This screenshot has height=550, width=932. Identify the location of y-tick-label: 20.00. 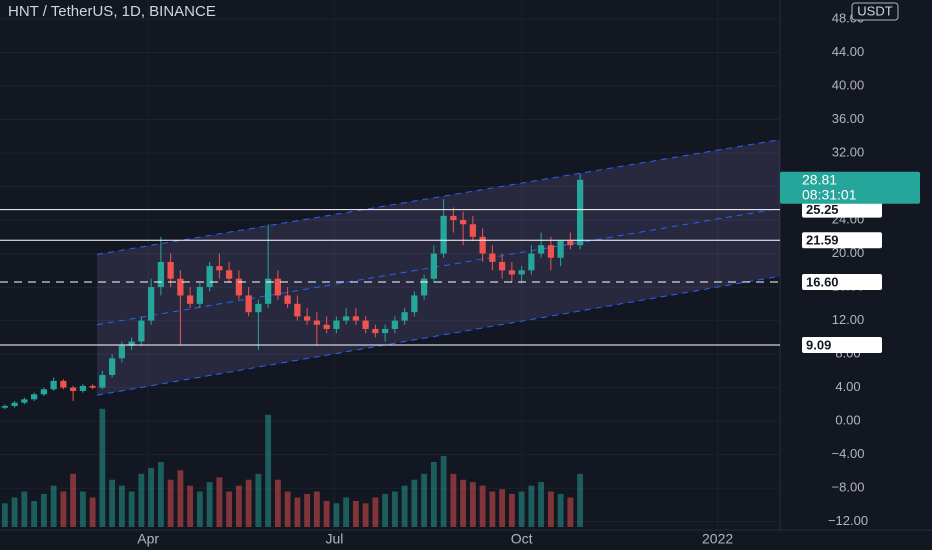
(848, 252).